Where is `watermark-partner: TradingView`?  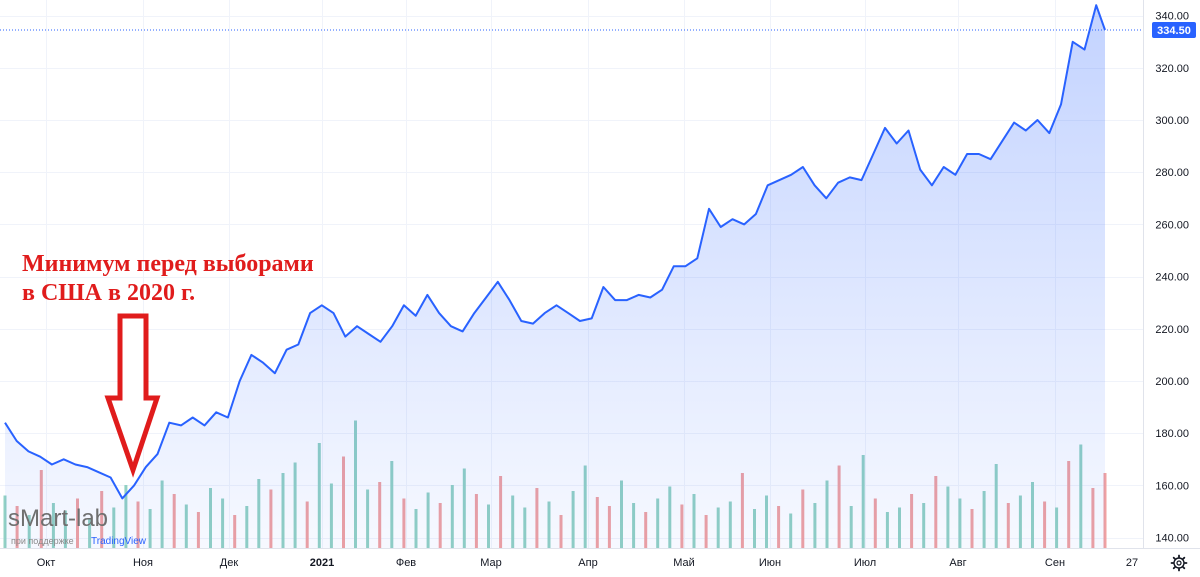
watermark-partner: TradingView is located at coordinates (119, 541).